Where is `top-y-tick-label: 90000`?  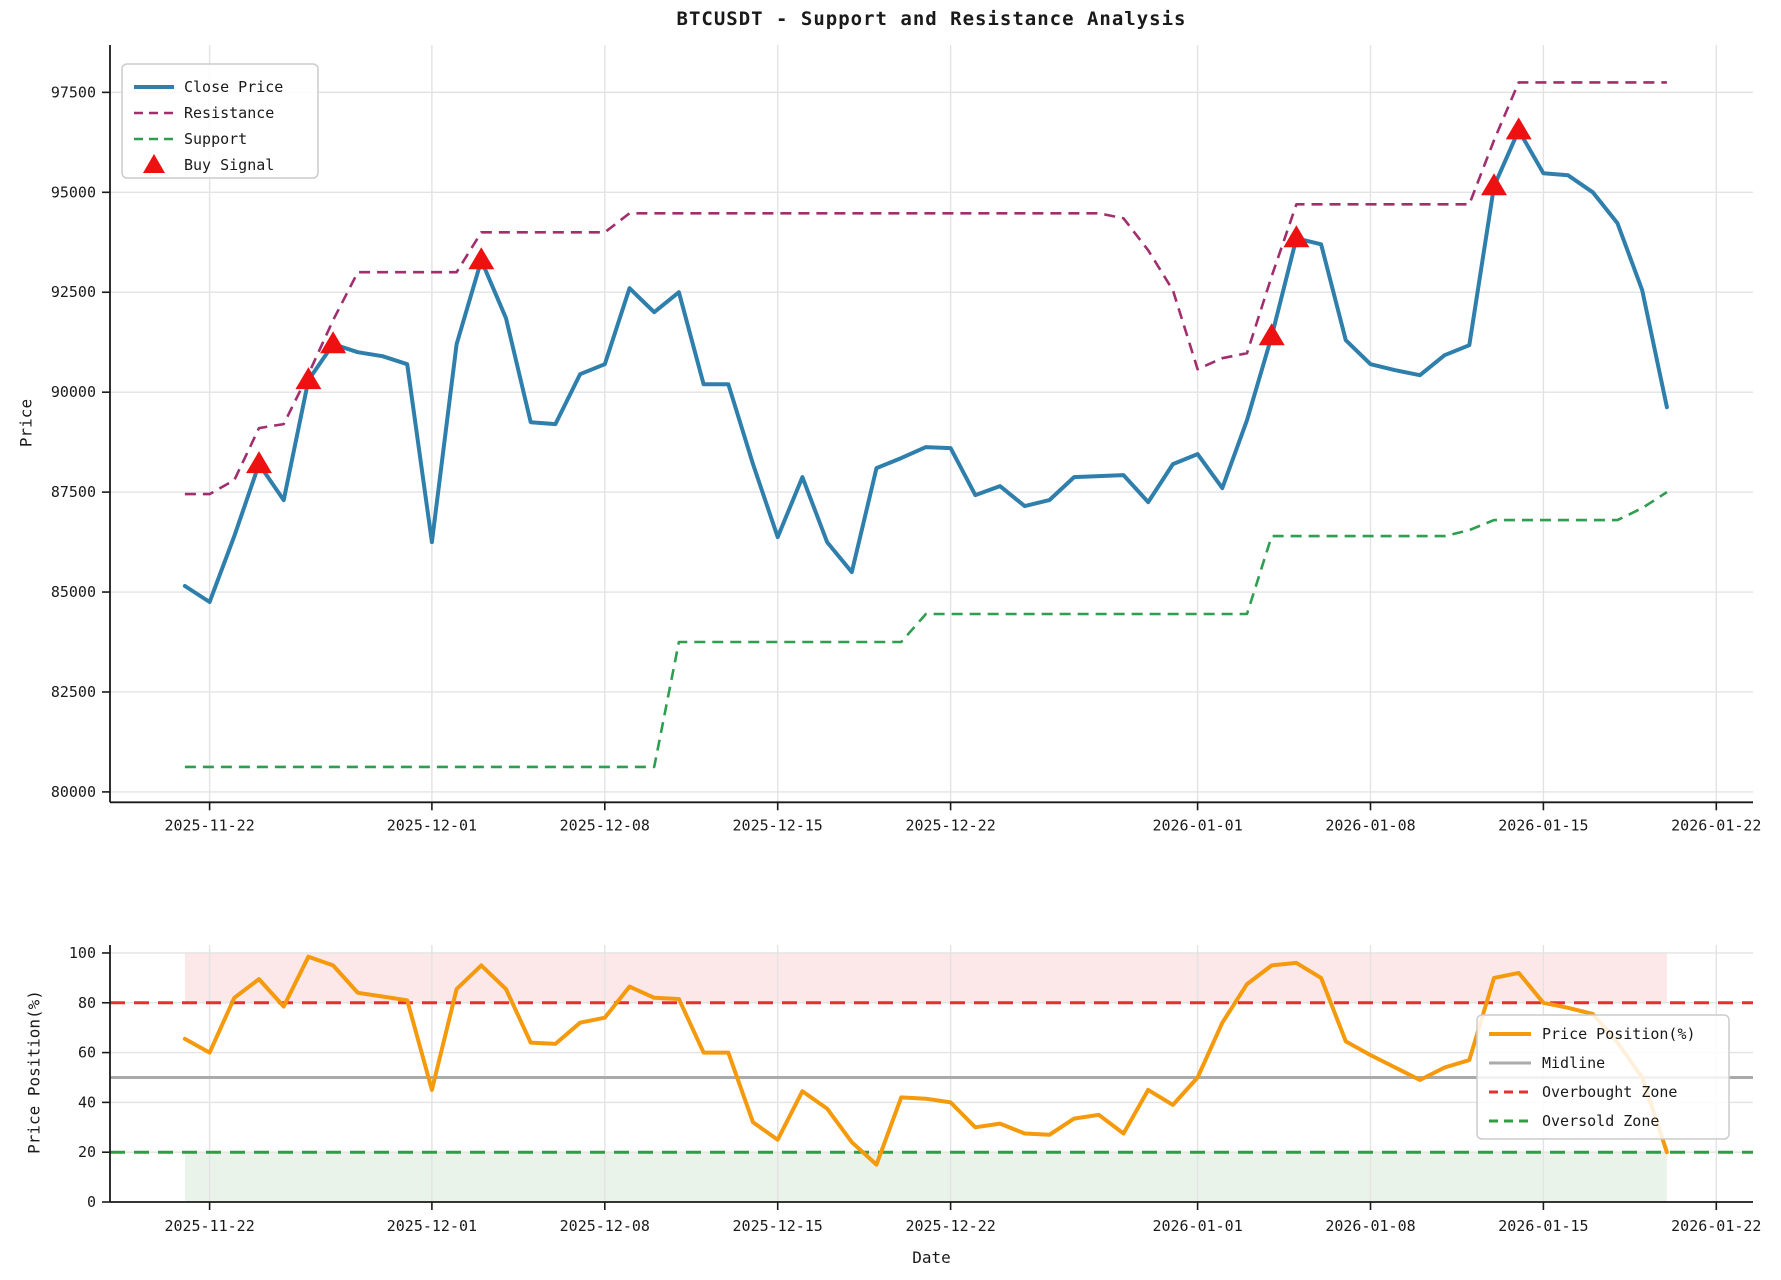 top-y-tick-label: 90000 is located at coordinates (73, 392).